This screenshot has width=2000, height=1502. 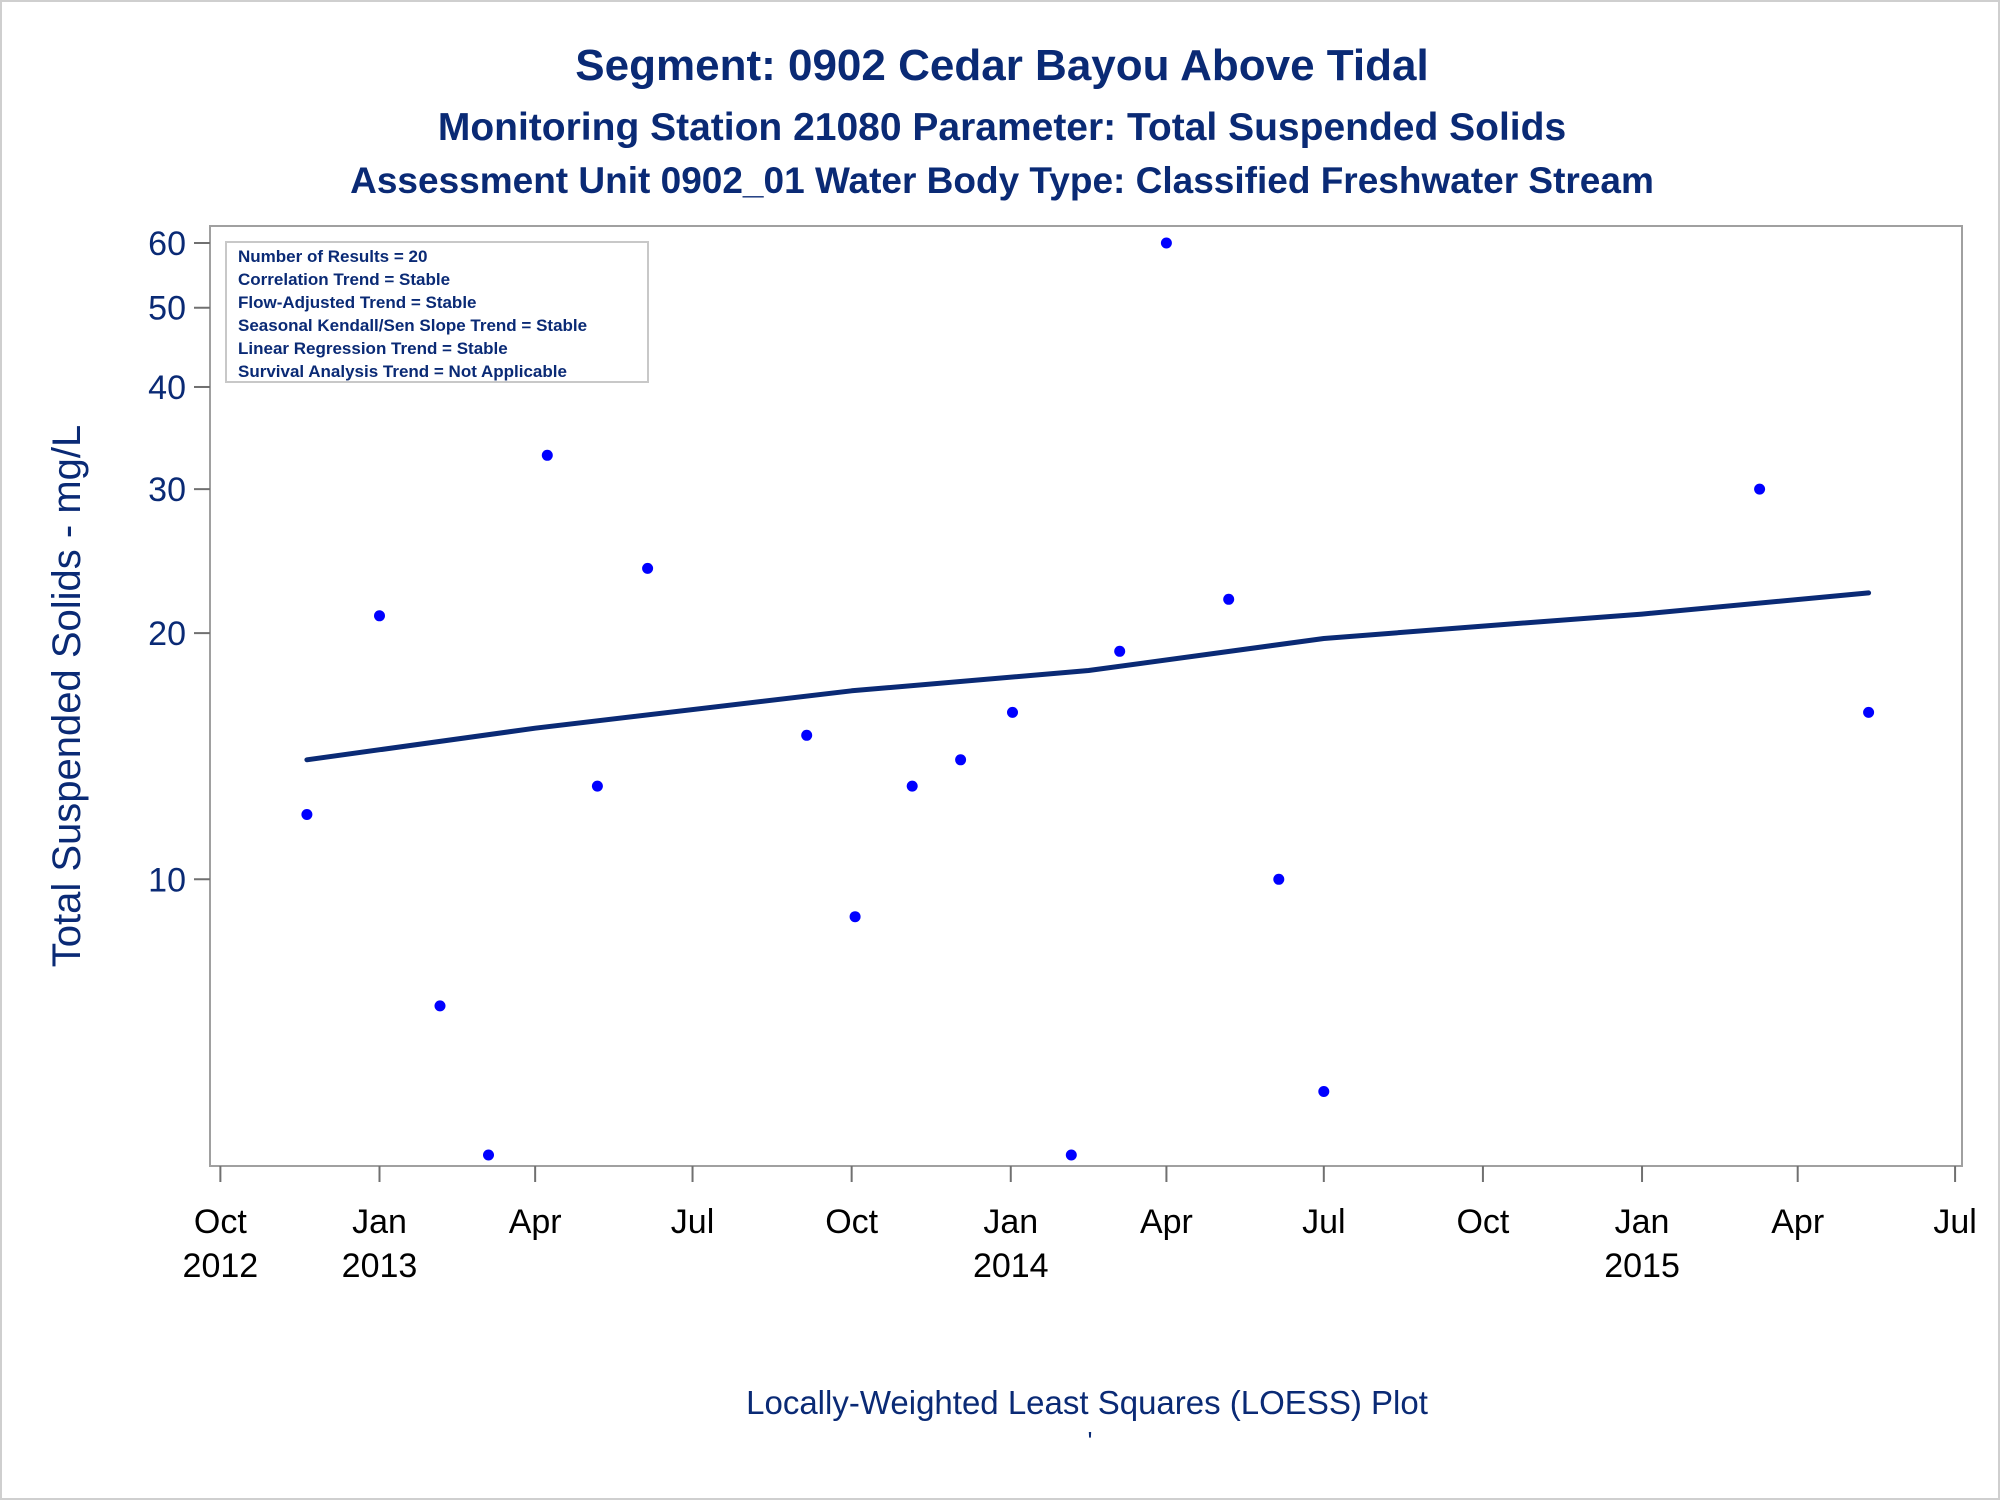 I want to click on x-tick-year-1: 2013, so click(x=380, y=1266).